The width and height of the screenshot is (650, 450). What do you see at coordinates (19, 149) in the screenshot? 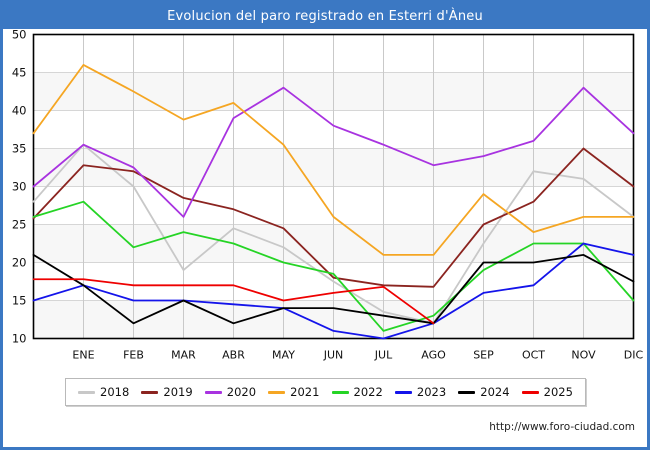
I see `y-axis-tick-label: 35` at bounding box center [19, 149].